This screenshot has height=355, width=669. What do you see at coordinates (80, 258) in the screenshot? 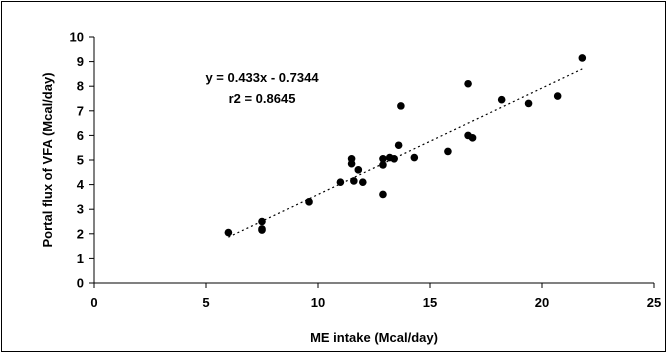
I see `y-tick-label: 1` at bounding box center [80, 258].